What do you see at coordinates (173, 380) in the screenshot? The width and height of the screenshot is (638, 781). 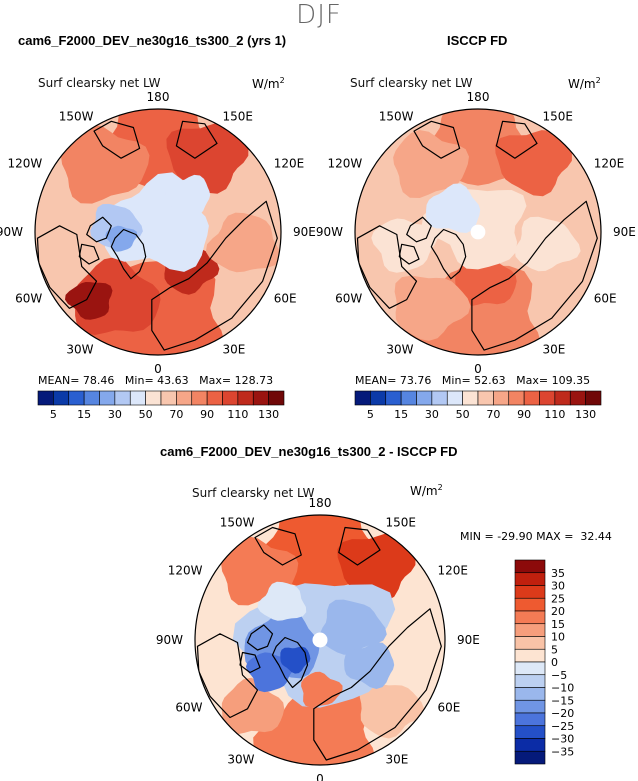 I see `panel1-min: 43.63` at bounding box center [173, 380].